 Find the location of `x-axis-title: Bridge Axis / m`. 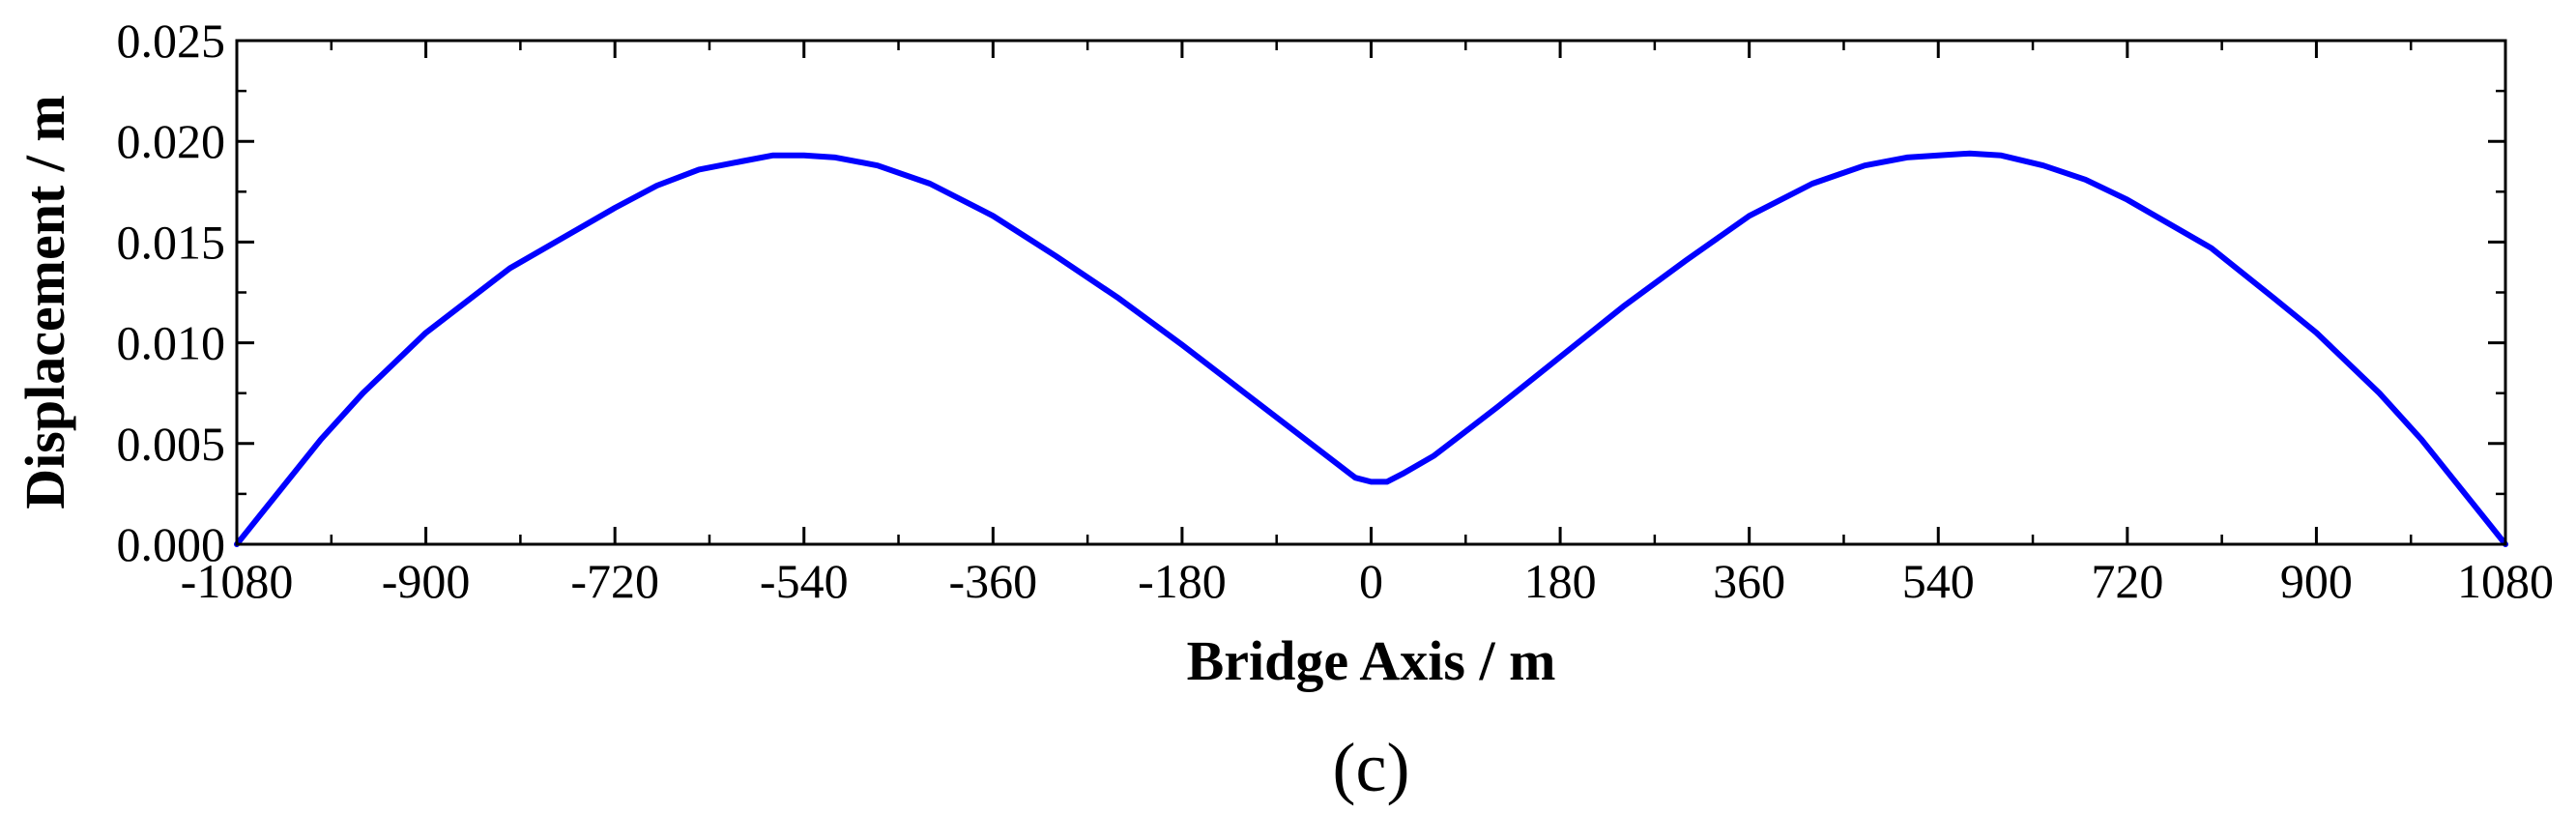

x-axis-title: Bridge Axis / m is located at coordinates (1371, 660).